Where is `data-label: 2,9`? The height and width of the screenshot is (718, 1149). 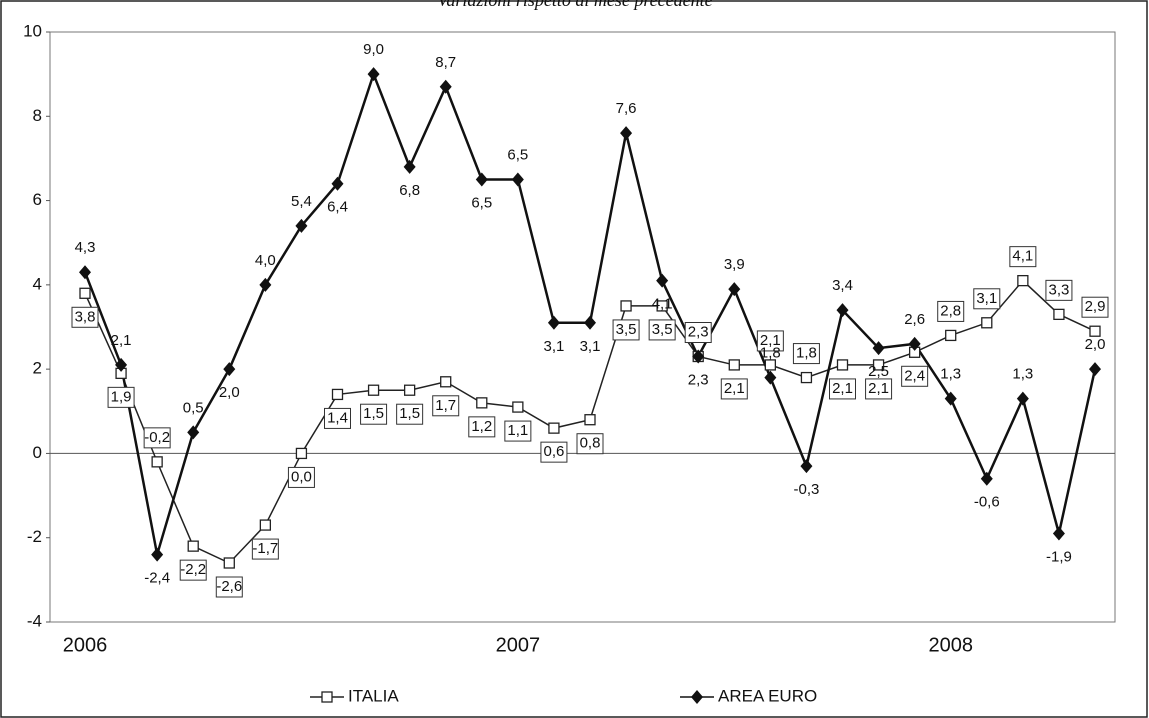
data-label: 2,9 is located at coordinates (1095, 306).